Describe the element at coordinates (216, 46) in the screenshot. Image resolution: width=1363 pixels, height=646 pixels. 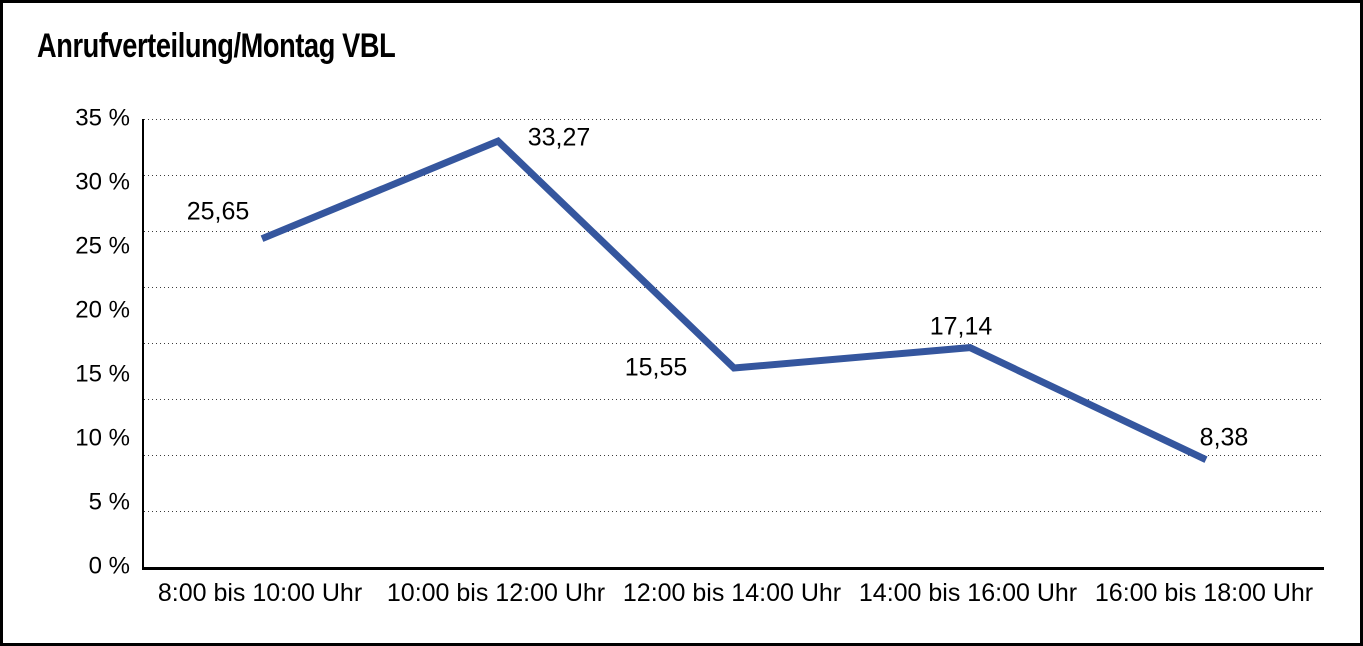
I see `chart-title: Anrufverteilung/Montag VBL` at that location.